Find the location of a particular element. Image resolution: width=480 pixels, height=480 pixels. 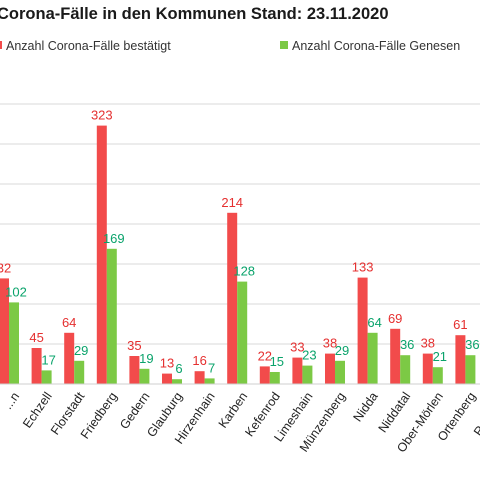

data-label-confirmed: 64 is located at coordinates (69, 322).